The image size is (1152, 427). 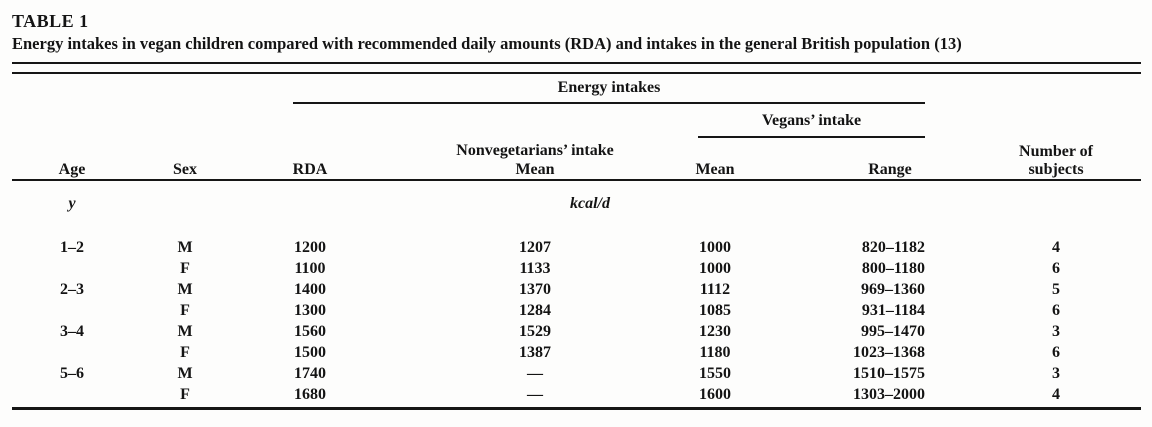 I want to click on cell-range: 820–1182, so click(x=893, y=247).